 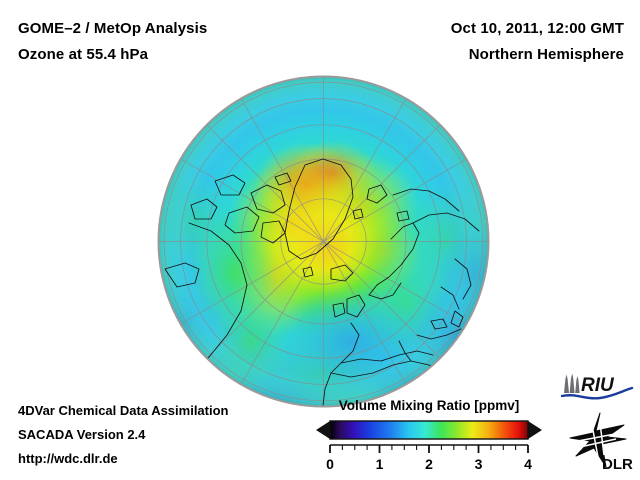 I want to click on dlr-logo-text: DLR, so click(x=617, y=464).